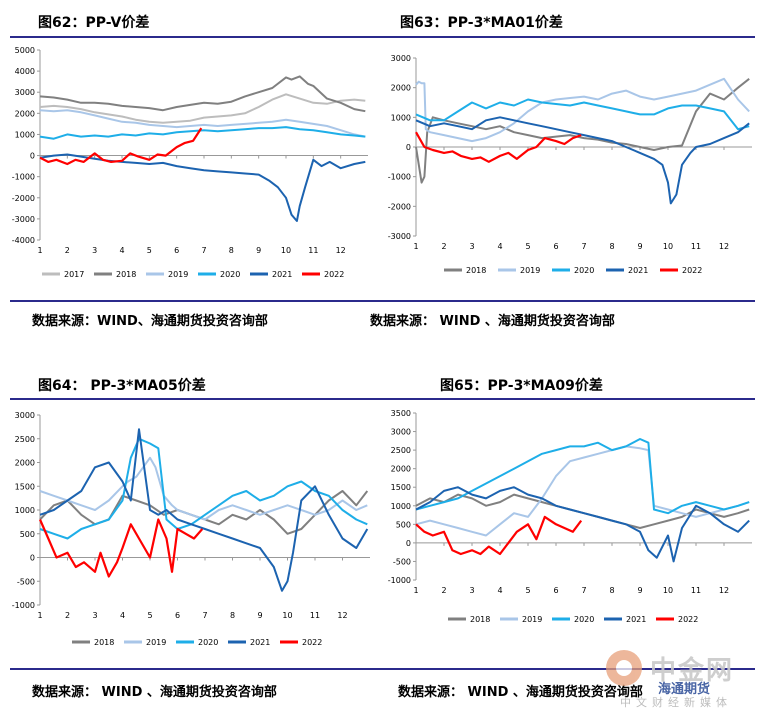 This screenshot has height=718, width=761. Describe the element at coordinates (492, 321) in the screenshot. I see `source-note-63: 数据来源： WIND 、海通期货投资咨询部` at that location.